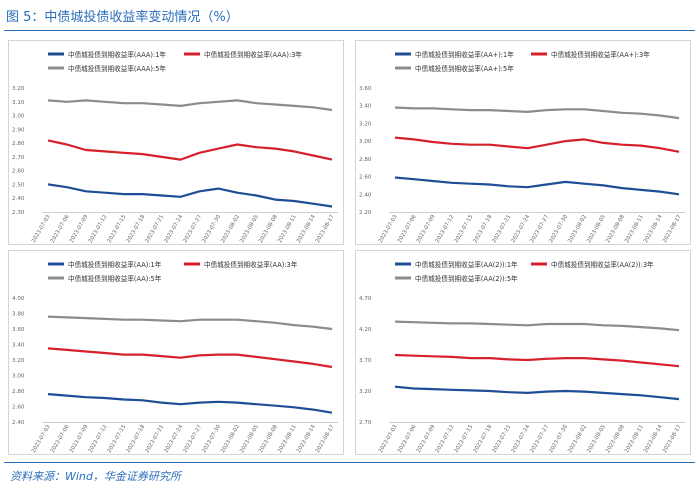 The image size is (699, 494). What do you see at coordinates (95, 476) in the screenshot?
I see `source-note: 资料来源：Wind，华金证券研究所` at bounding box center [95, 476].